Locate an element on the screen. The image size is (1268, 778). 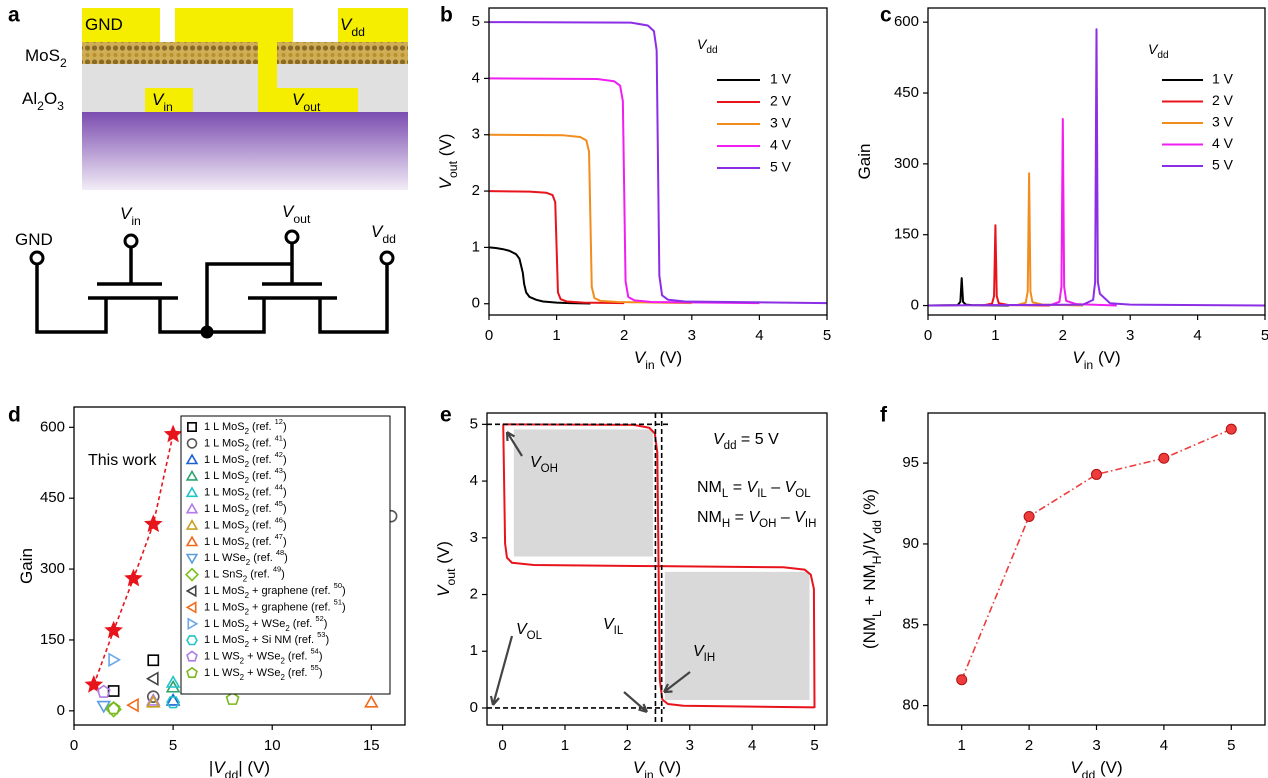
text-part: Al is located at coordinates (29, 98).